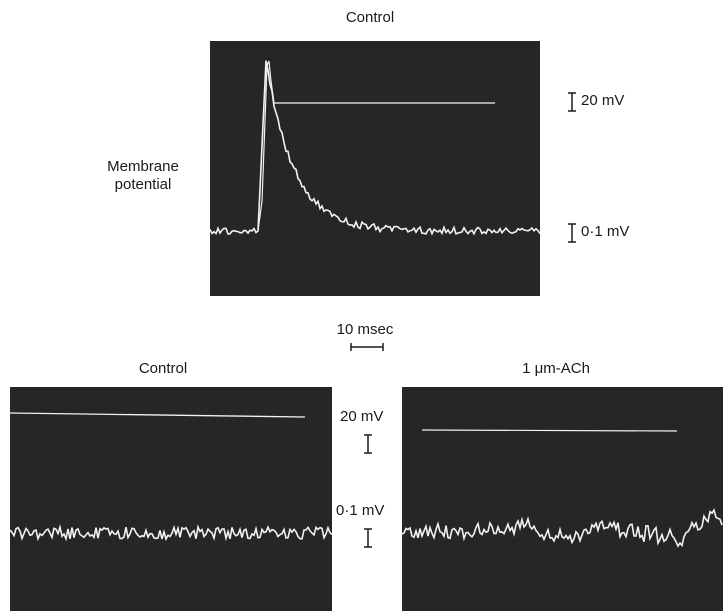  What do you see at coordinates (368, 444) in the screenshot?
I see `bottom-20mv-scale-bar` at bounding box center [368, 444].